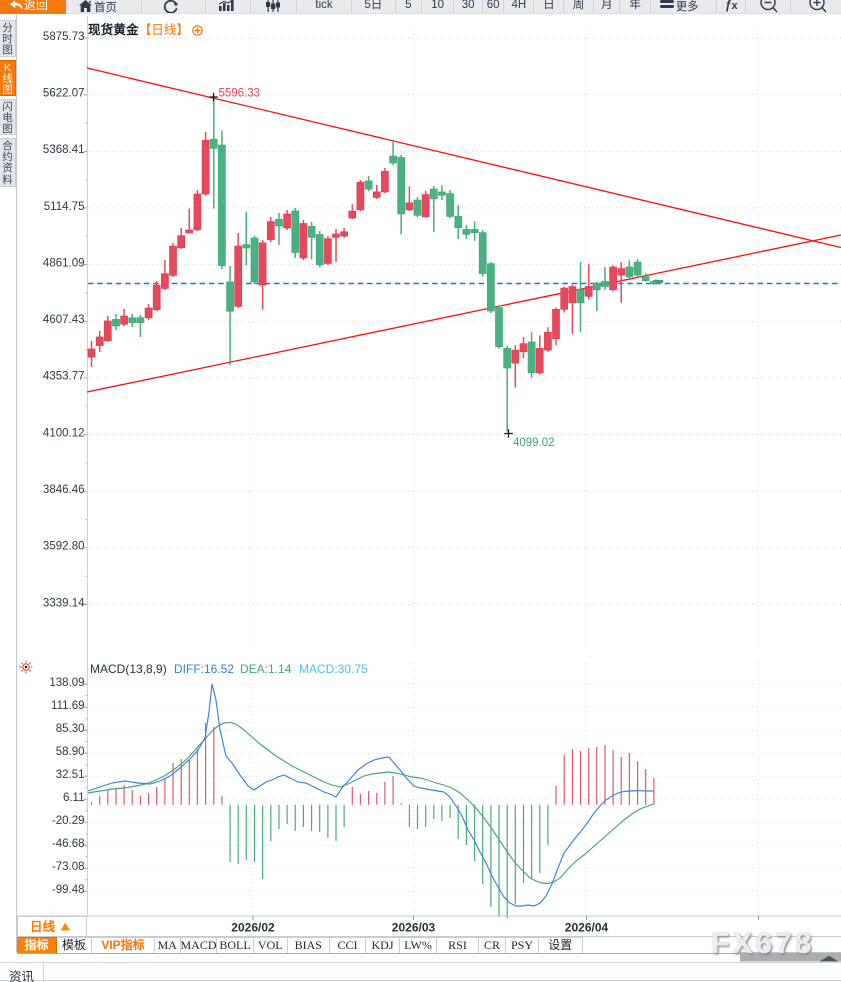 This screenshot has width=841, height=982. Describe the element at coordinates (414, 928) in the screenshot. I see `svg-text: 2026/03` at that location.